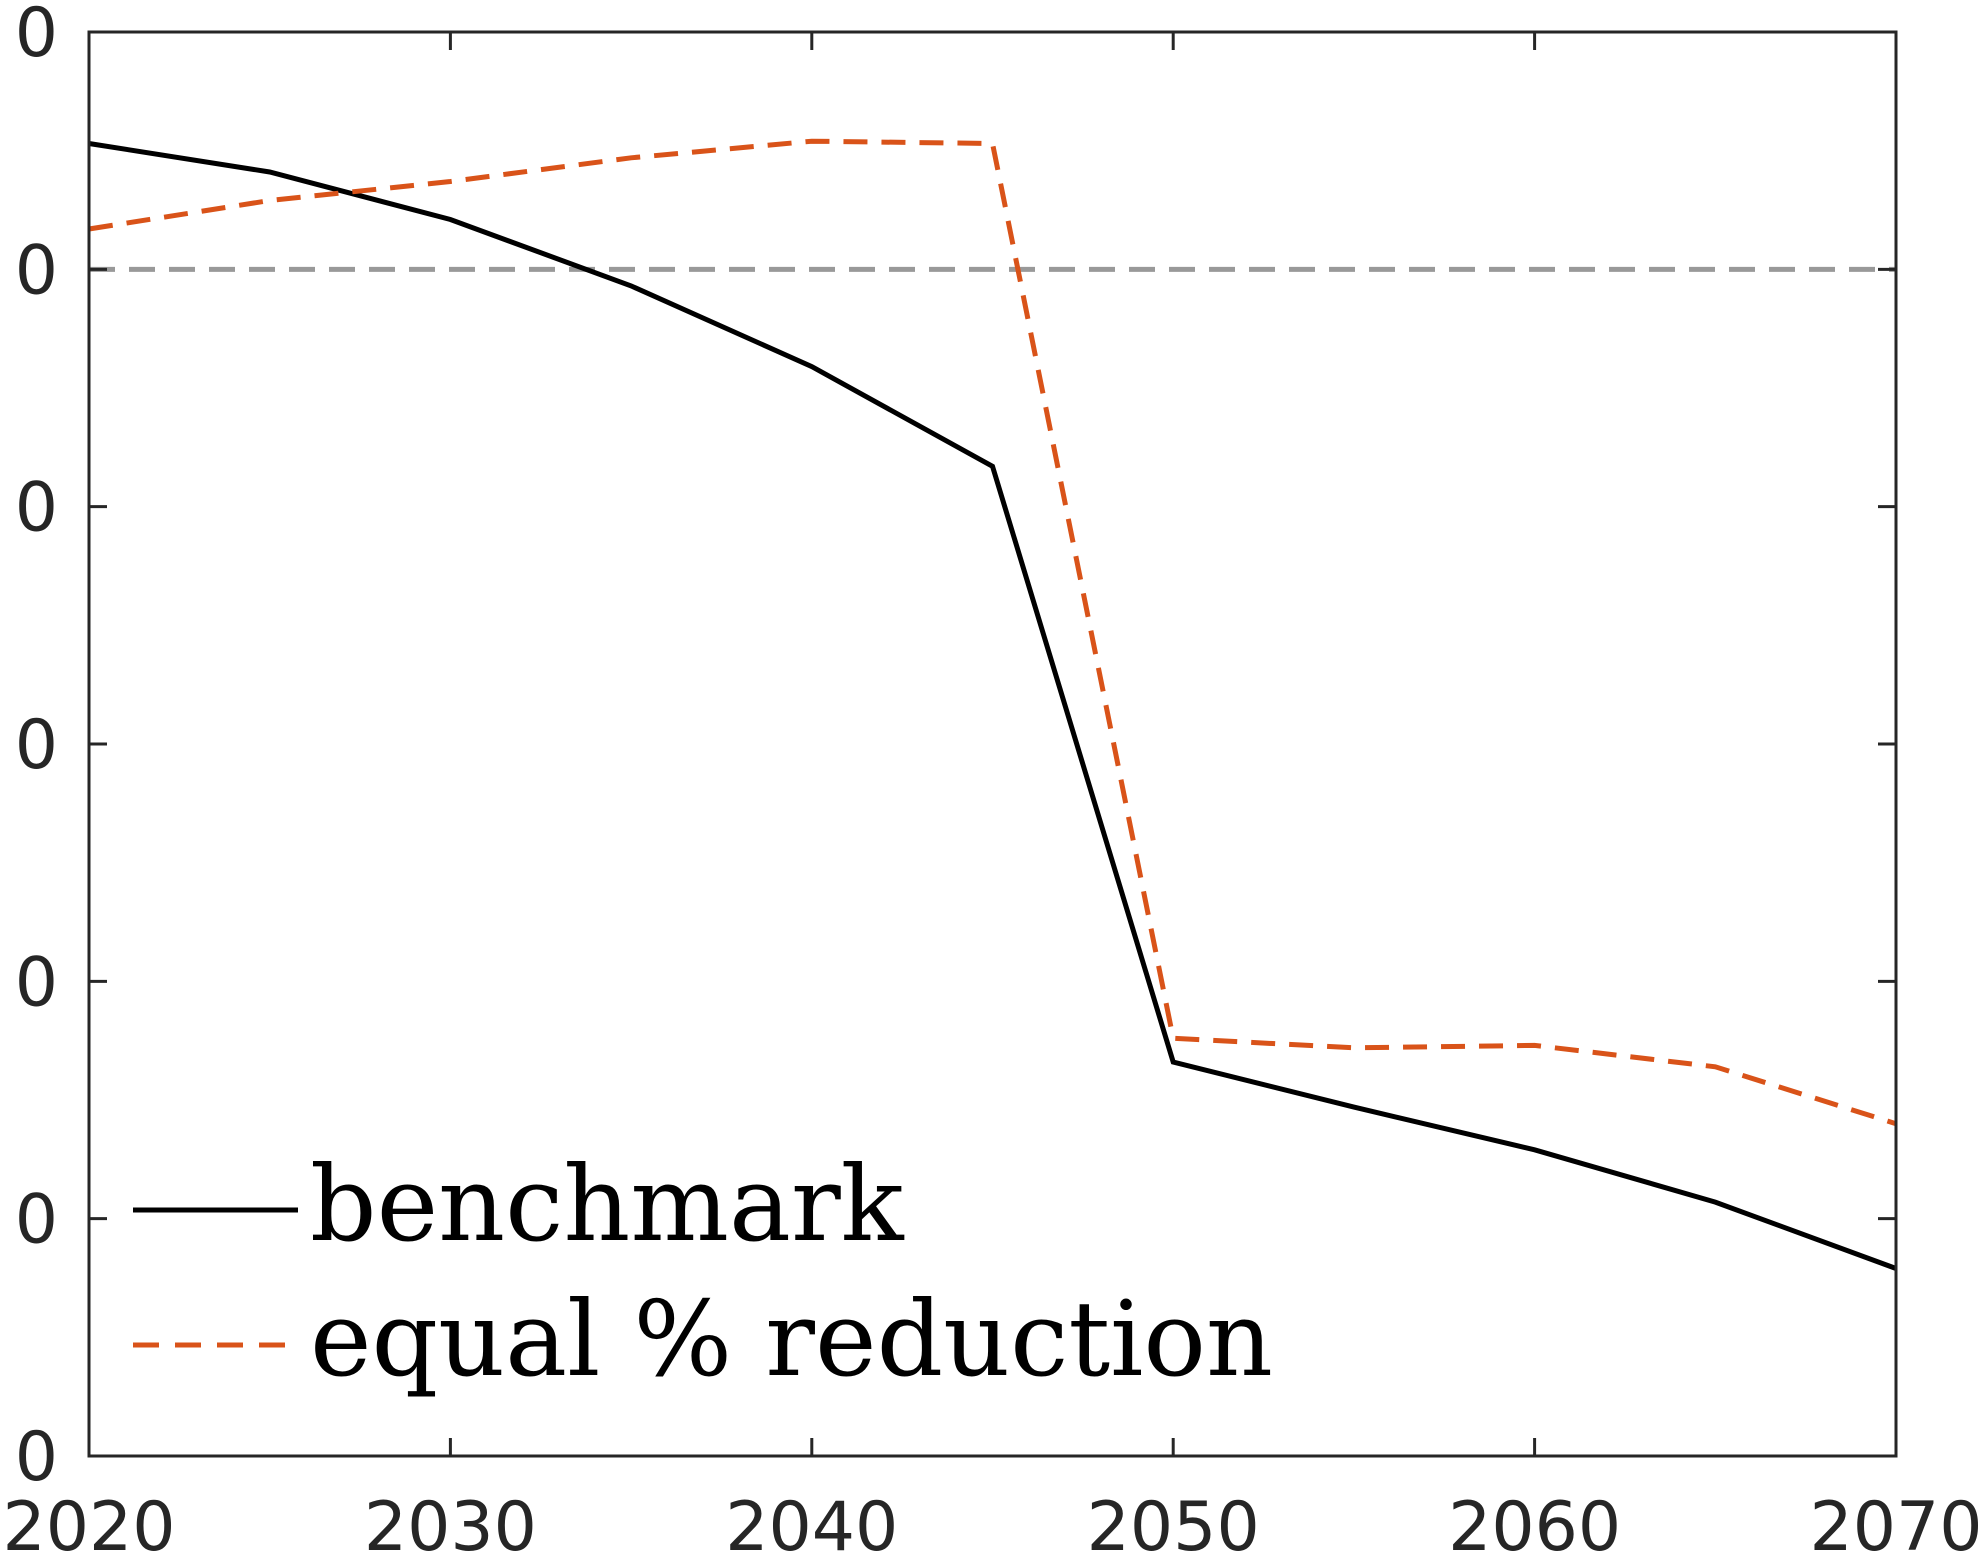 Image resolution: width=1986 pixels, height=1554 pixels. I want to click on x-tick-label: 2060, so click(1534, 1521).